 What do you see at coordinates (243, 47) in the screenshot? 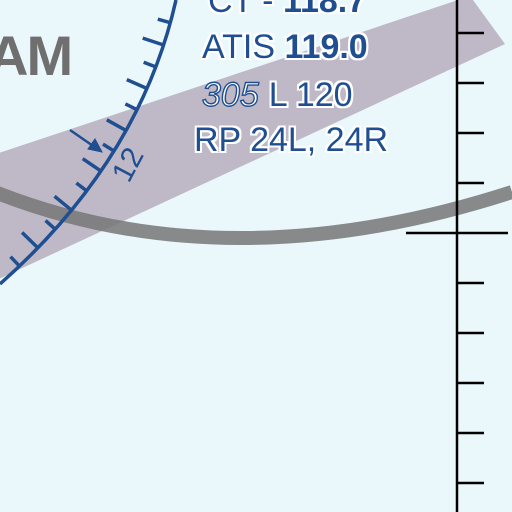
I see `atis-prefix: ATIS` at bounding box center [243, 47].